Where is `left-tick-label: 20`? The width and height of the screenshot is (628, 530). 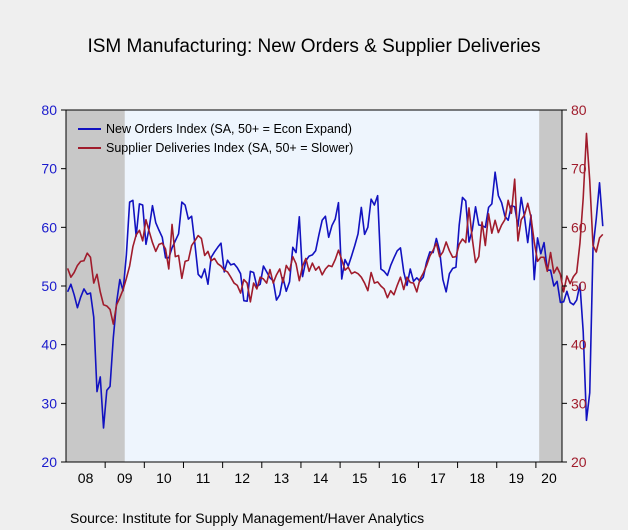 left-tick-label: 20 is located at coordinates (49, 462).